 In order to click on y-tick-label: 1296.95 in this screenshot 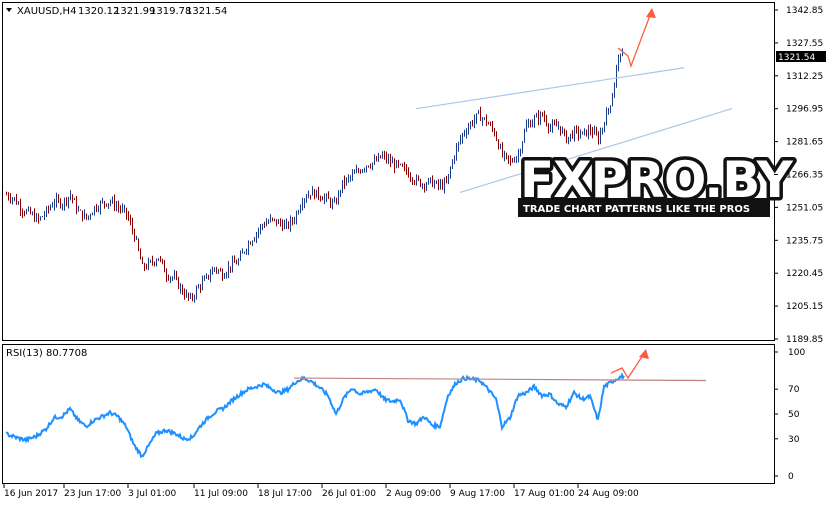, I will do `click(804, 110)`.